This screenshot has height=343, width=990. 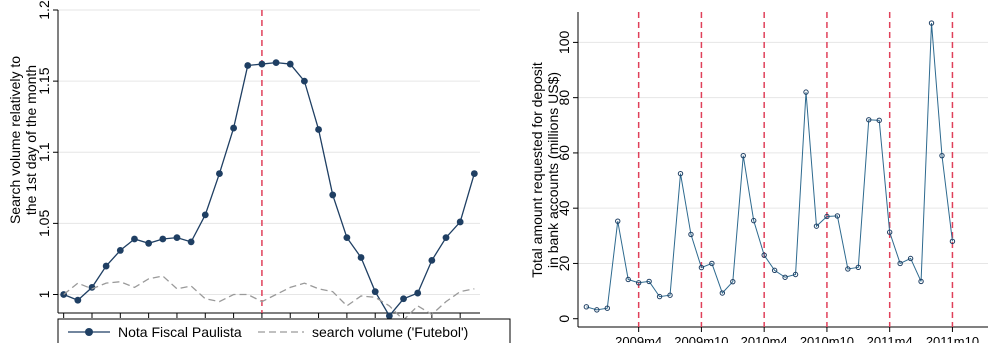 I want to click on y-tick-label: 40, so click(x=564, y=208).